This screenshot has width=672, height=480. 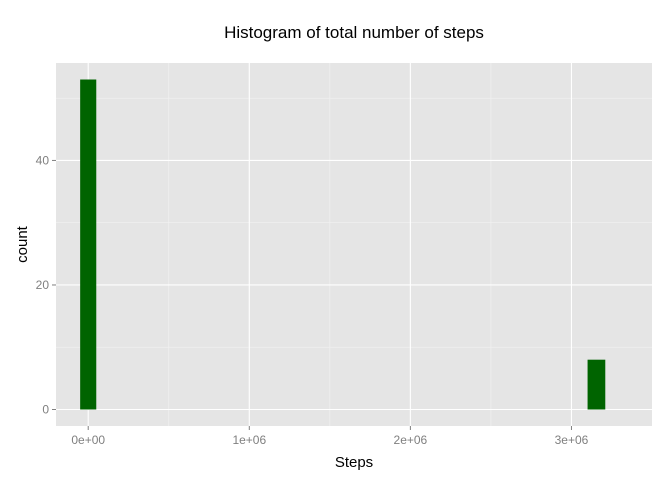 What do you see at coordinates (330, 436) in the screenshot?
I see `x-axis: 0e+00 1e+06 2e+06 3e+06` at bounding box center [330, 436].